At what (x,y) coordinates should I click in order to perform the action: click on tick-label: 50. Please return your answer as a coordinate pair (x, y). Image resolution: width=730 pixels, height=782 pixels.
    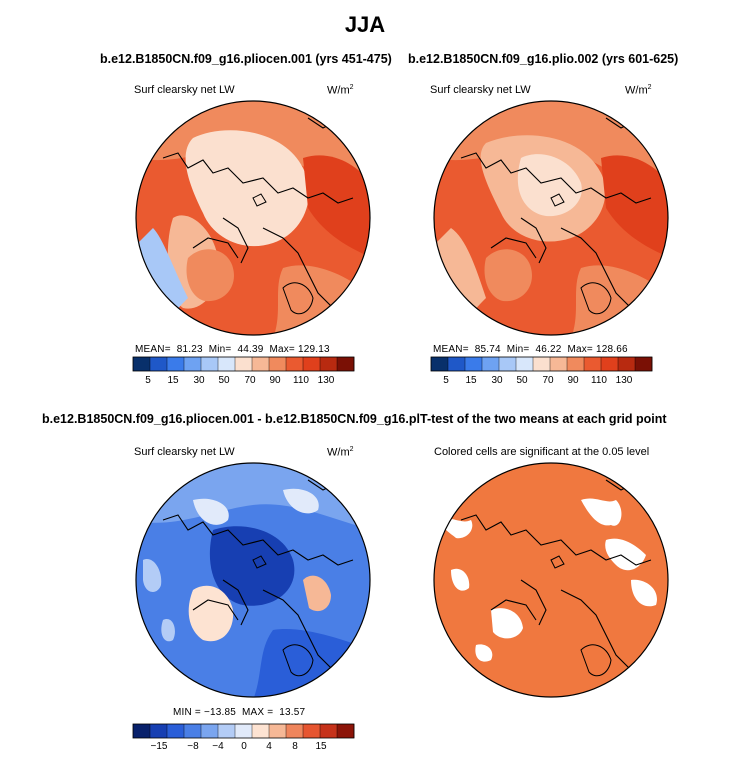
    Looking at the image, I should click on (522, 380).